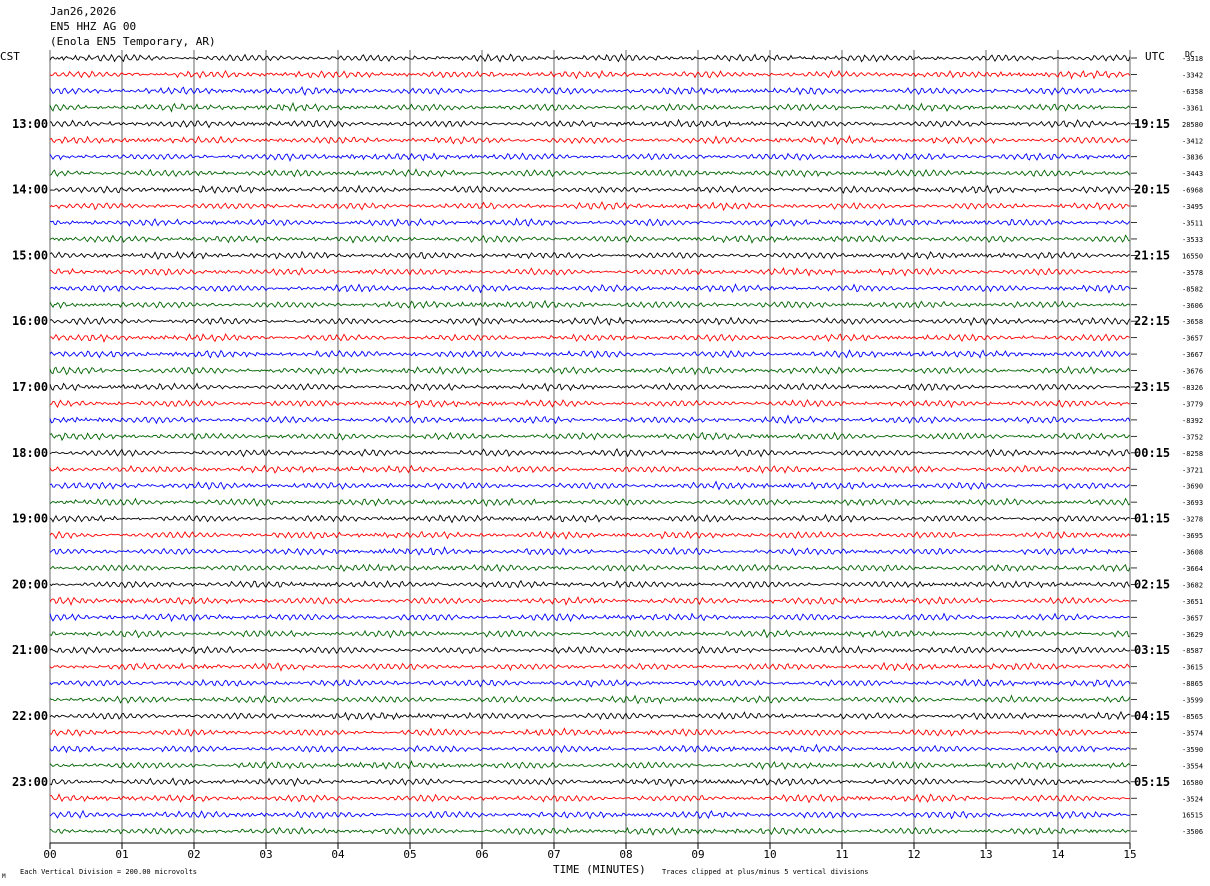 This screenshot has width=1210, height=886. What do you see at coordinates (1152, 453) in the screenshot?
I see `right-hour-label: 00:15` at bounding box center [1152, 453].